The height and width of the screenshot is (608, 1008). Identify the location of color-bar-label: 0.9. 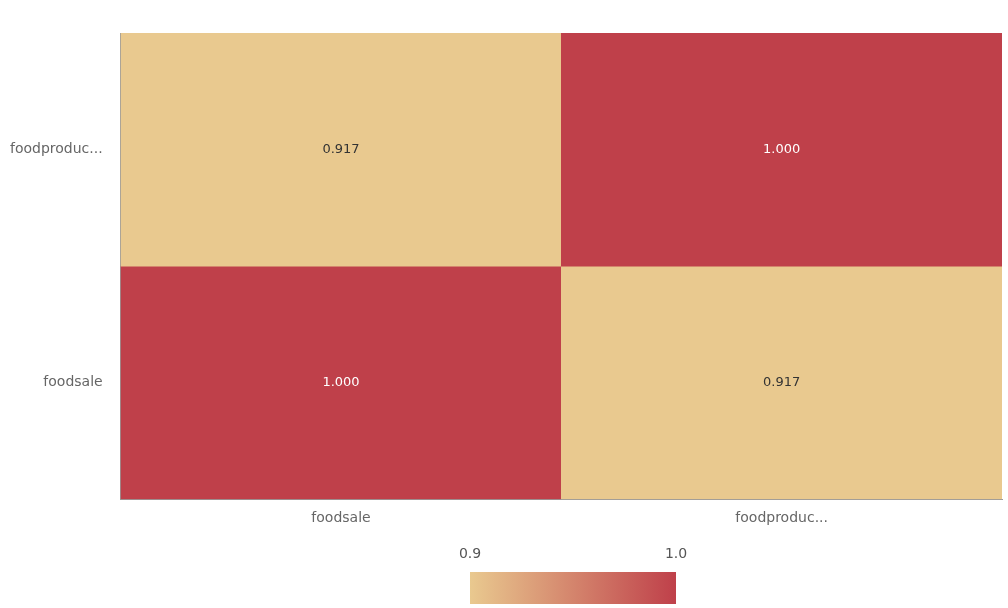
(470, 552).